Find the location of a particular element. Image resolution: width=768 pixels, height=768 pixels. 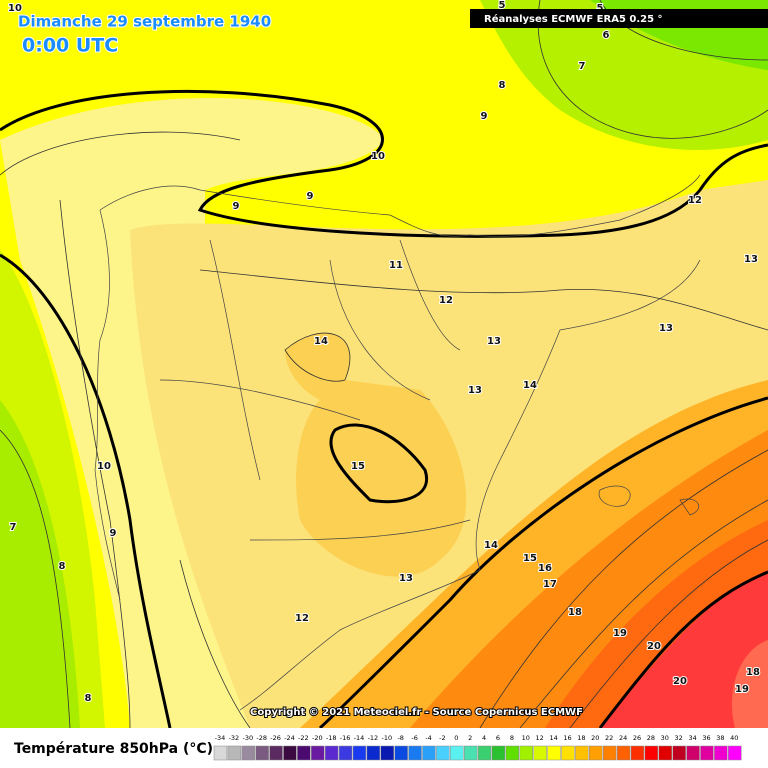

contour-label: 7 is located at coordinates (582, 66).